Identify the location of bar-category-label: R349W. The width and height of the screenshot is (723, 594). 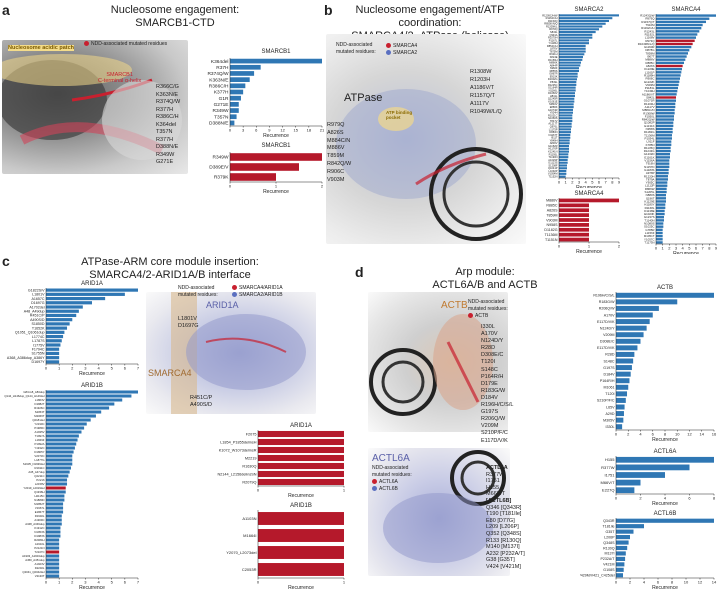
(221, 158).